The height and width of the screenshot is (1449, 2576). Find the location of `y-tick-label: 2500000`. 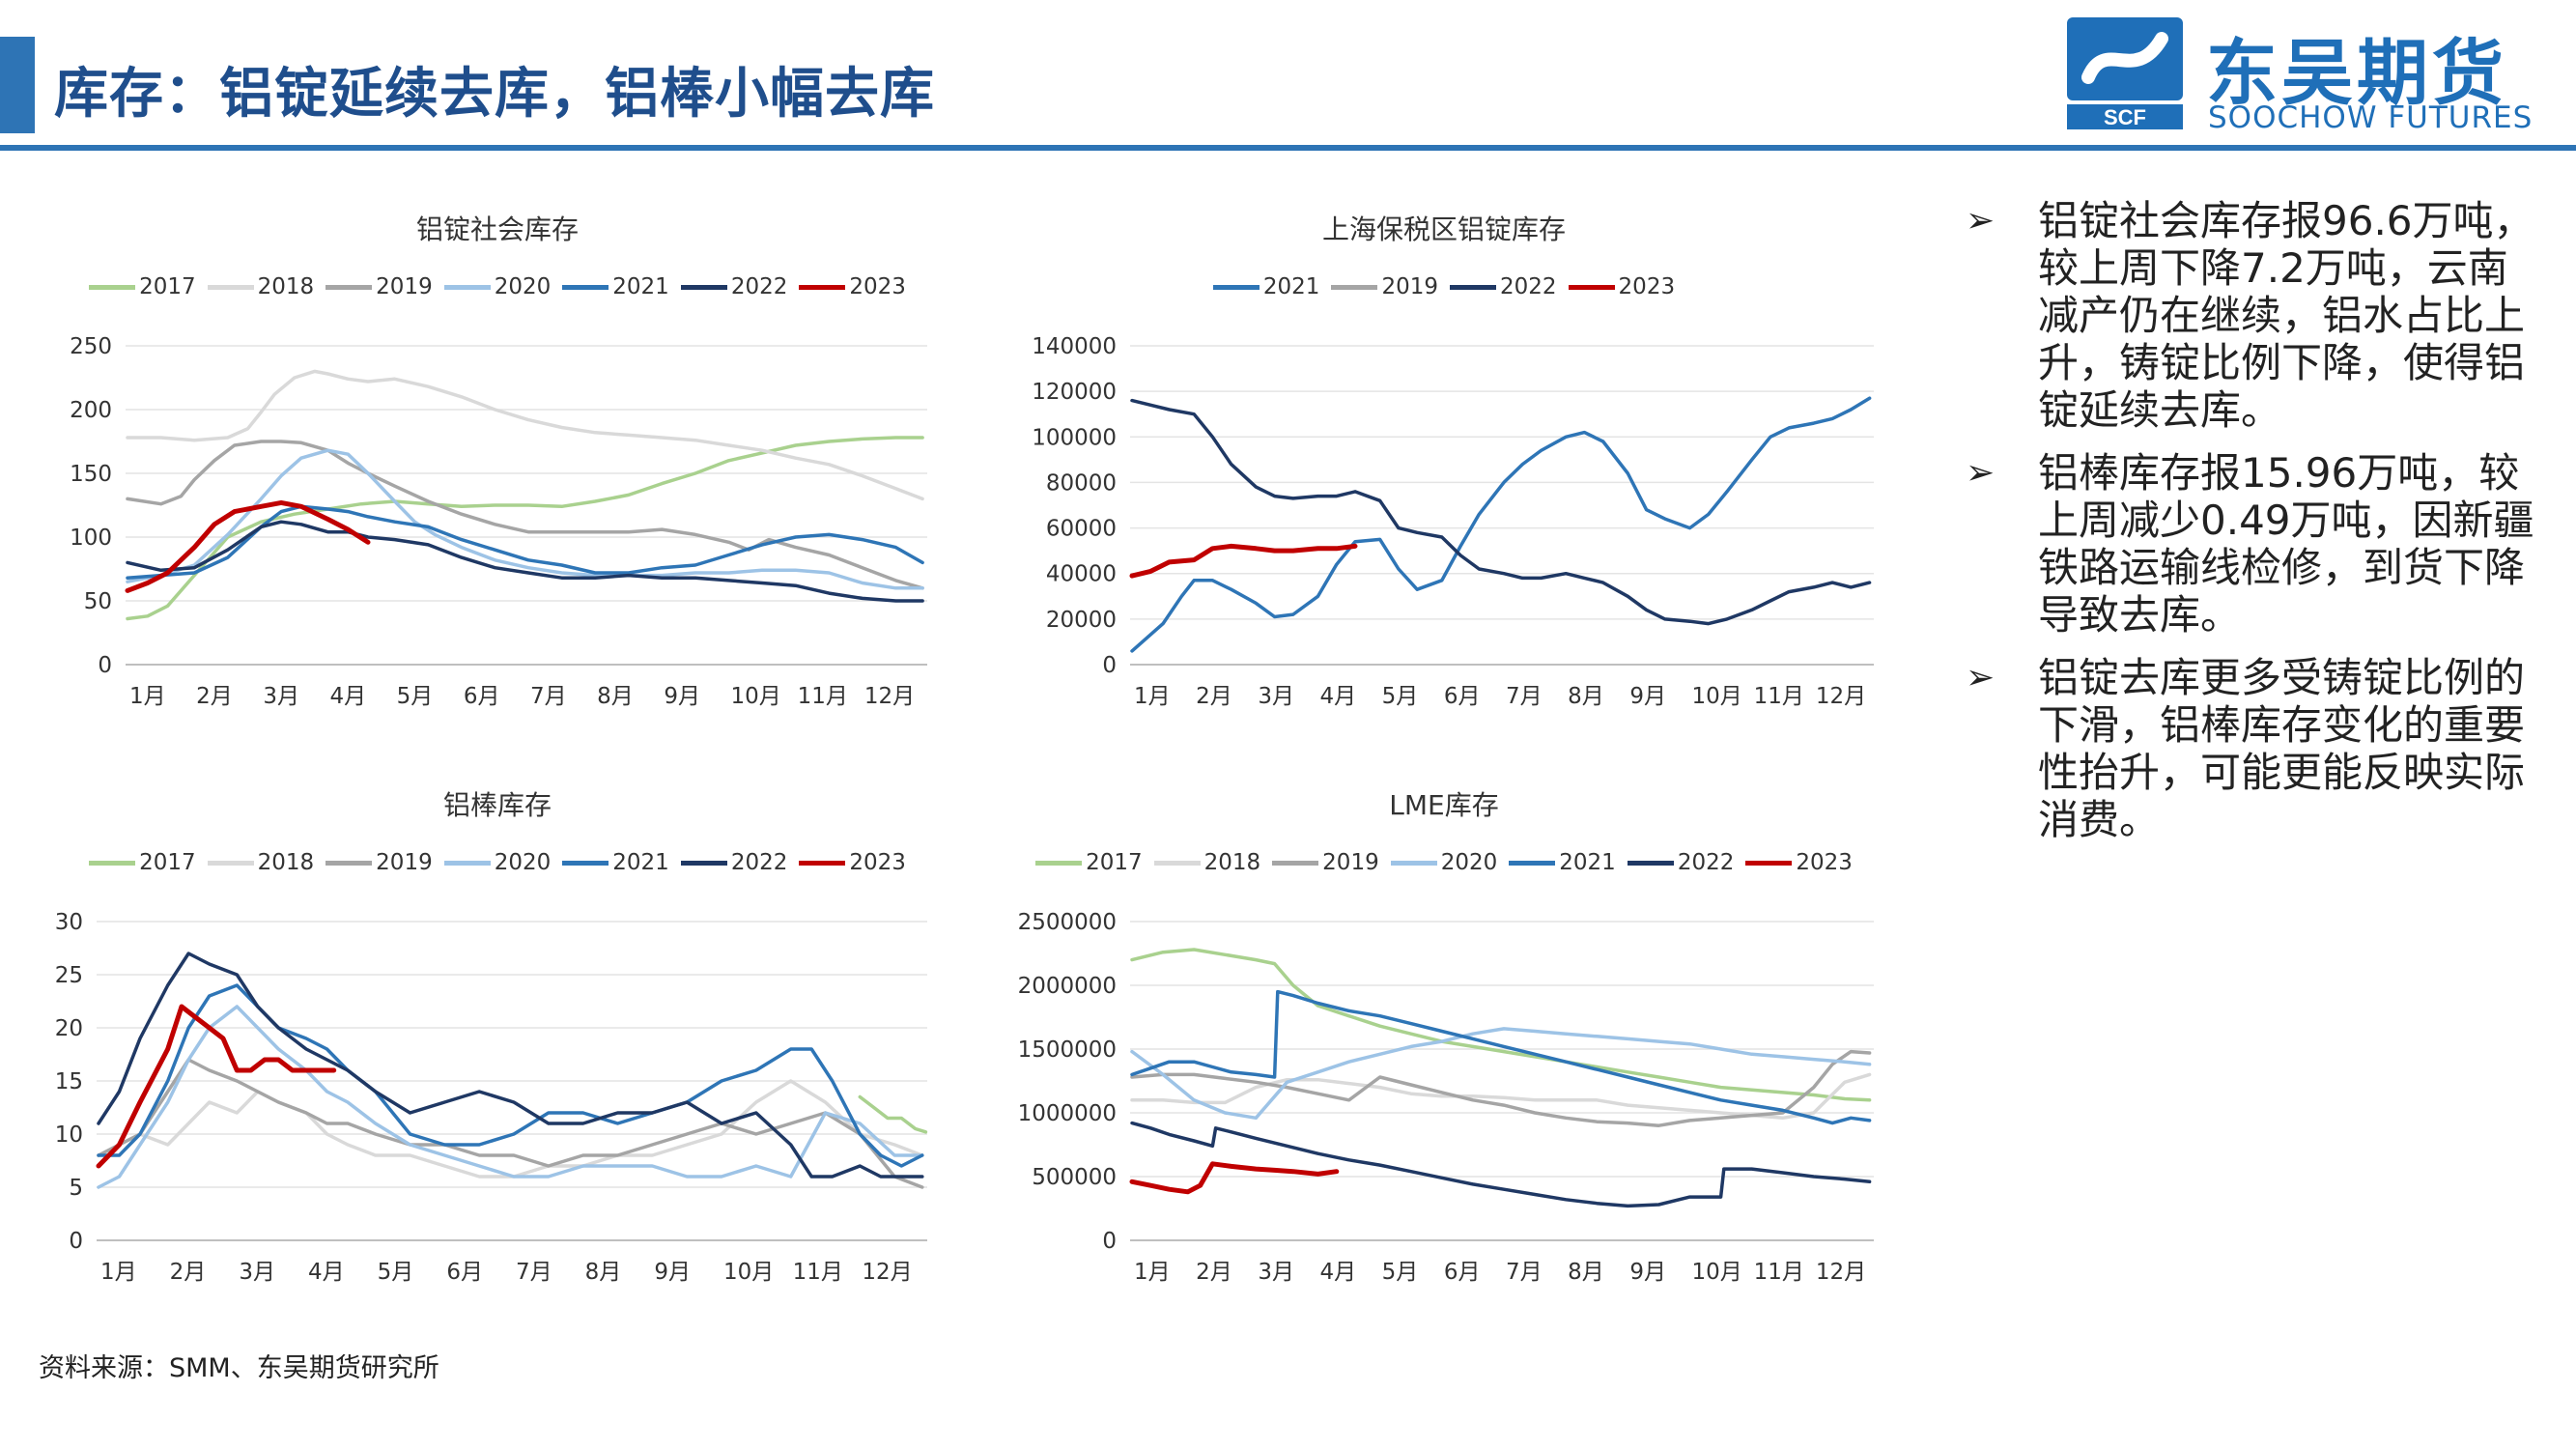

y-tick-label: 2500000 is located at coordinates (1067, 922).